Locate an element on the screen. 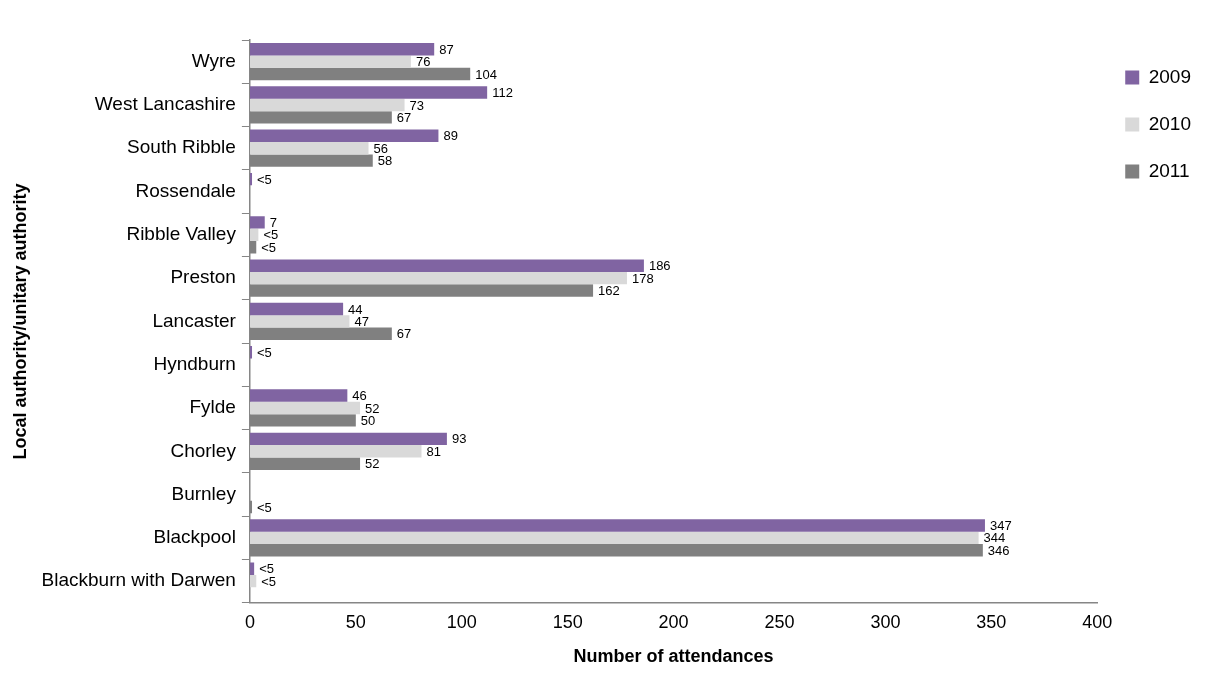 The width and height of the screenshot is (1221, 680). data-label: 56 is located at coordinates (380, 148).